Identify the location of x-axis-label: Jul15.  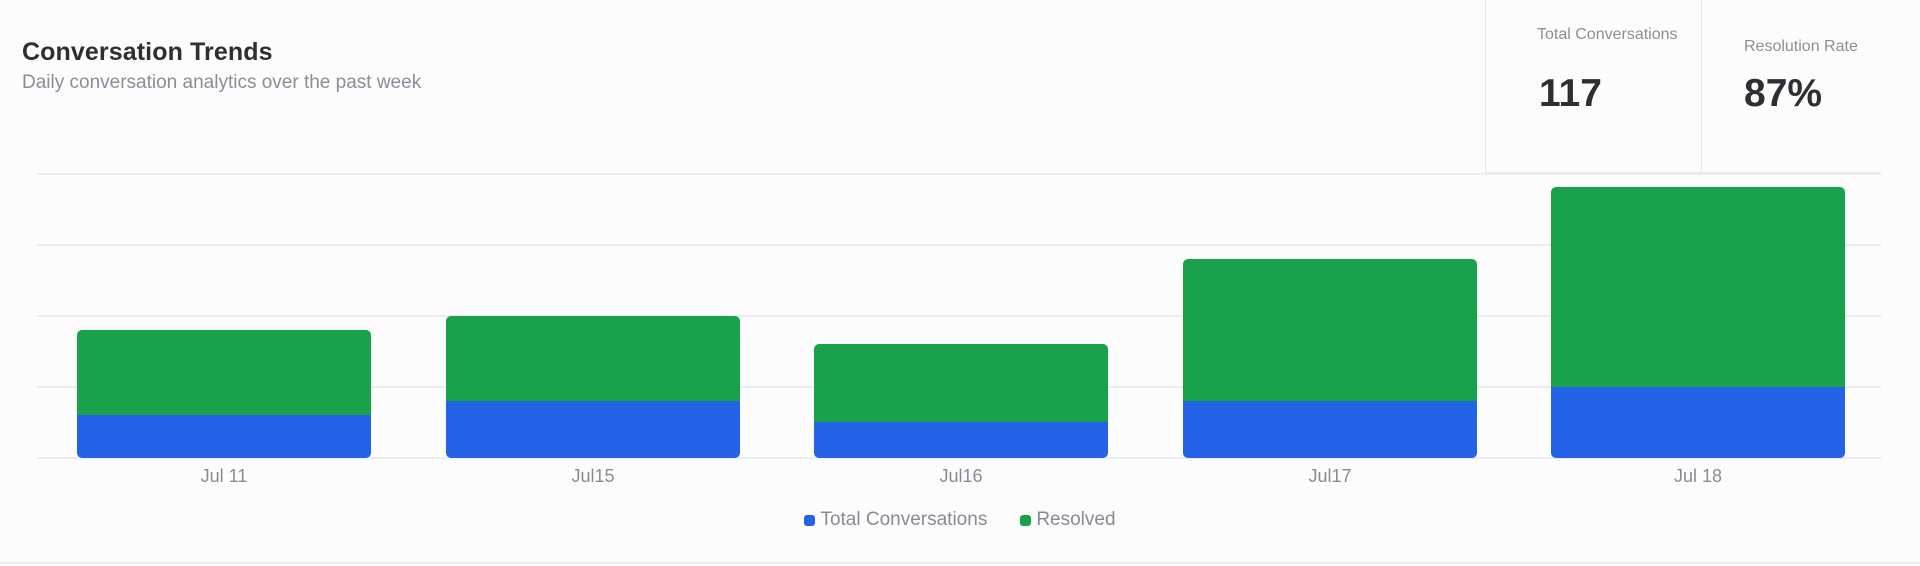
(593, 476).